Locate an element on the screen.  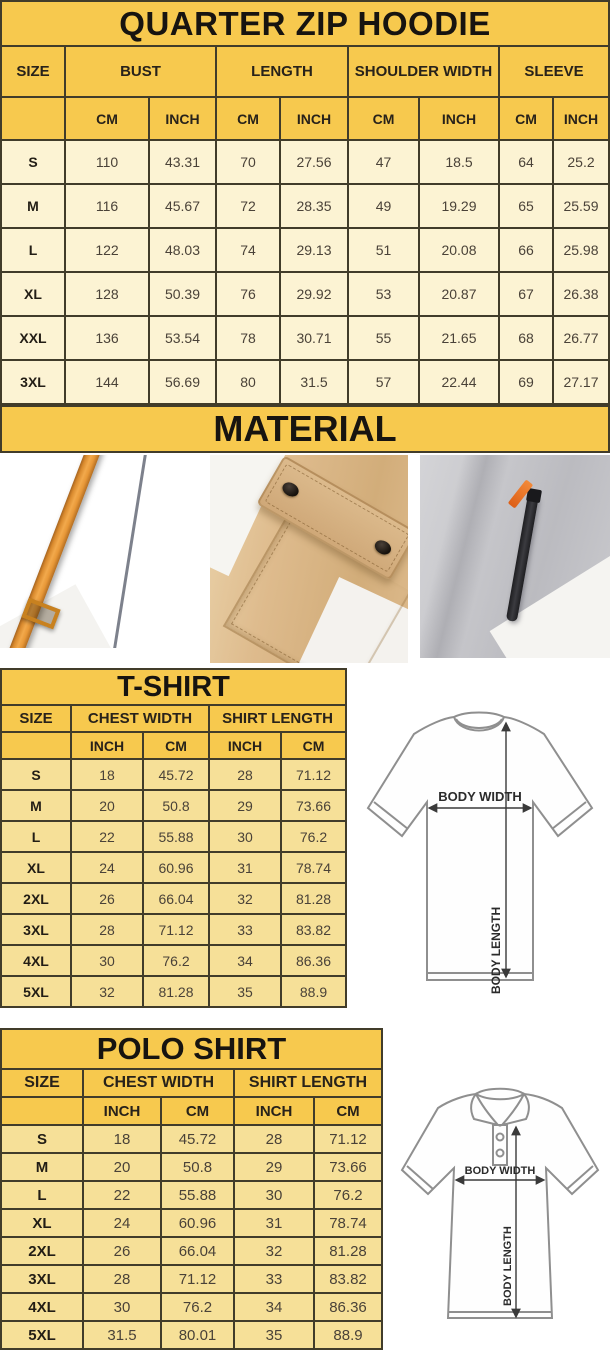
polo-value-cell: 18 is located at coordinates (122, 1139).